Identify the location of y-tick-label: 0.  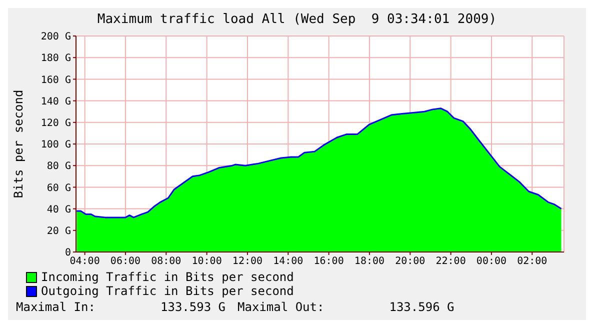
(67, 253).